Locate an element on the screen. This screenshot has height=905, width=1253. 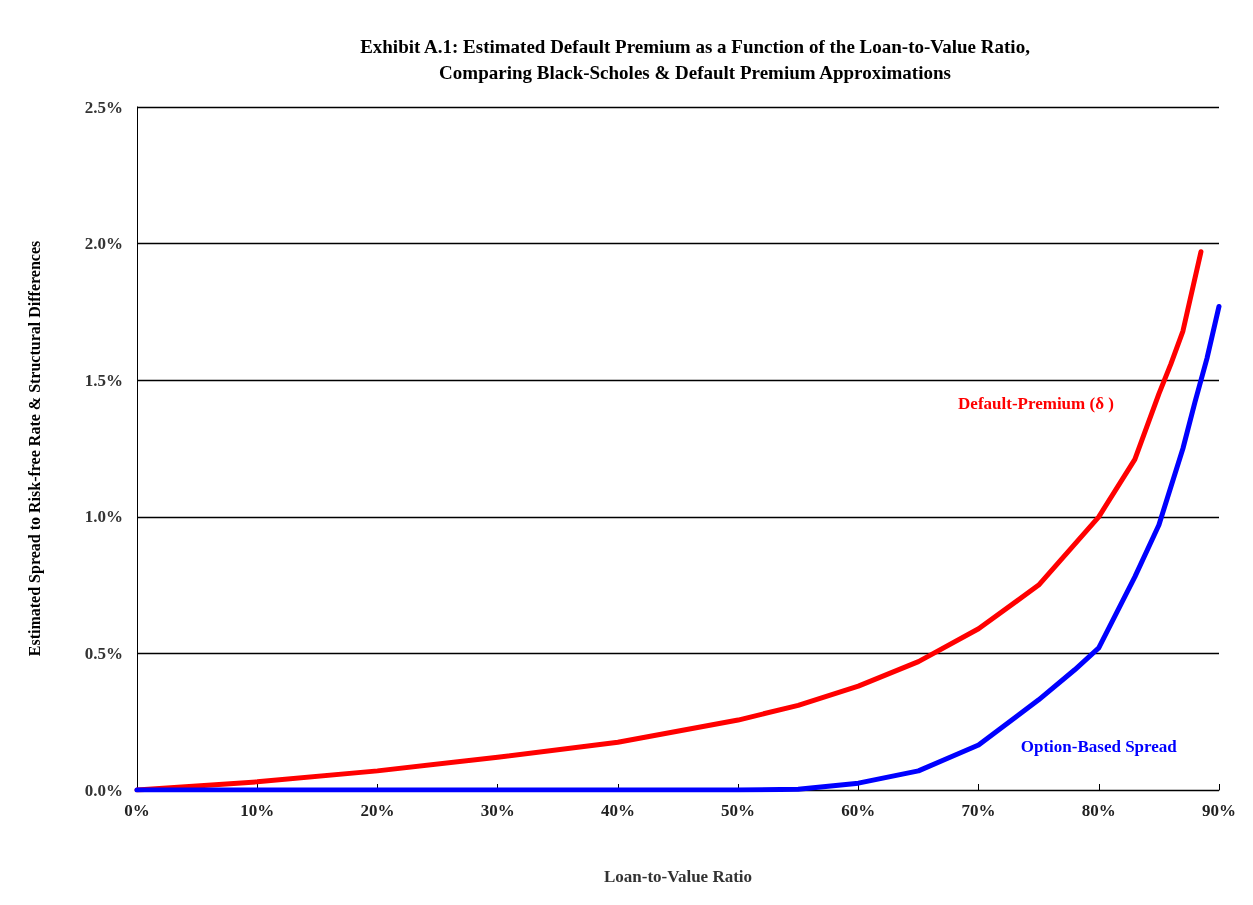
y-tick-label: 1.5% is located at coordinates (103, 380).